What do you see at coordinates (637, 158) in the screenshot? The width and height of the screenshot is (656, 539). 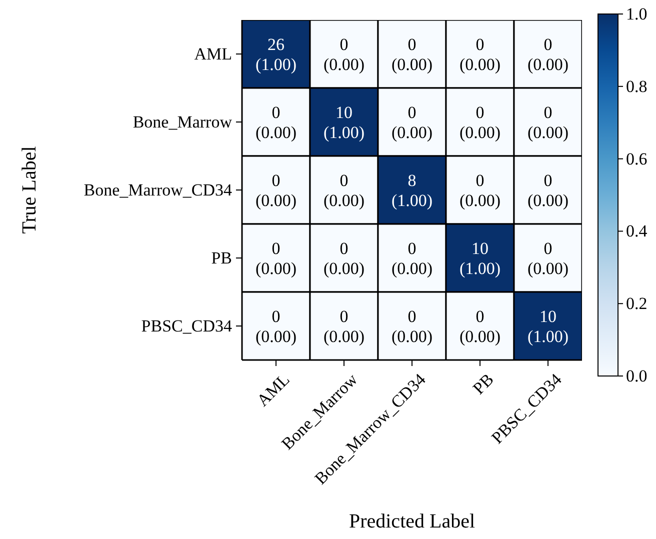 I see `color-bar-label: 0.6` at bounding box center [637, 158].